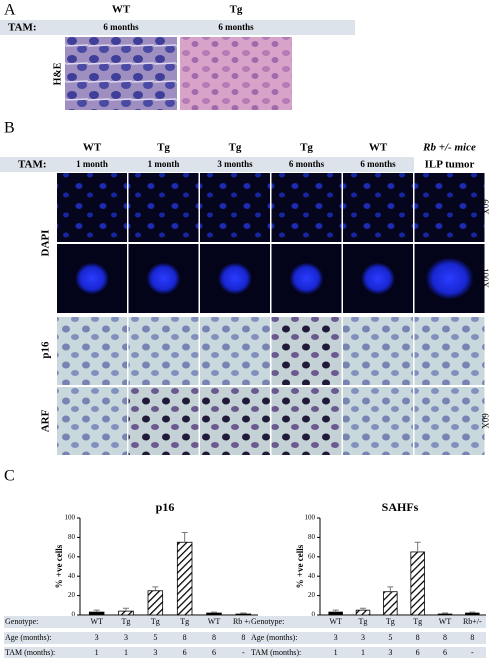  What do you see at coordinates (300, 566) in the screenshot?
I see `y-axis-label: % +ve cells` at bounding box center [300, 566].